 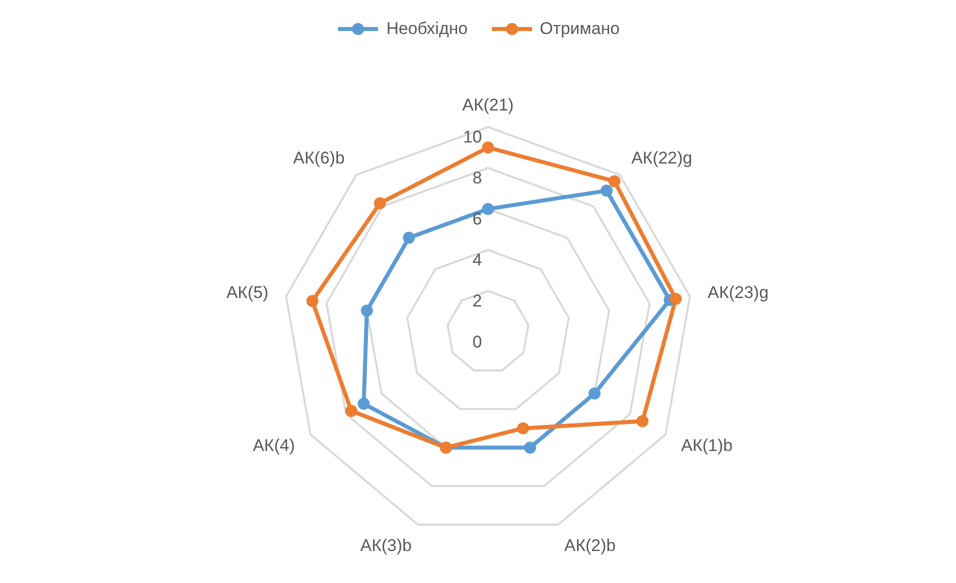 I want to click on y-tick-label: 2, so click(x=477, y=301).